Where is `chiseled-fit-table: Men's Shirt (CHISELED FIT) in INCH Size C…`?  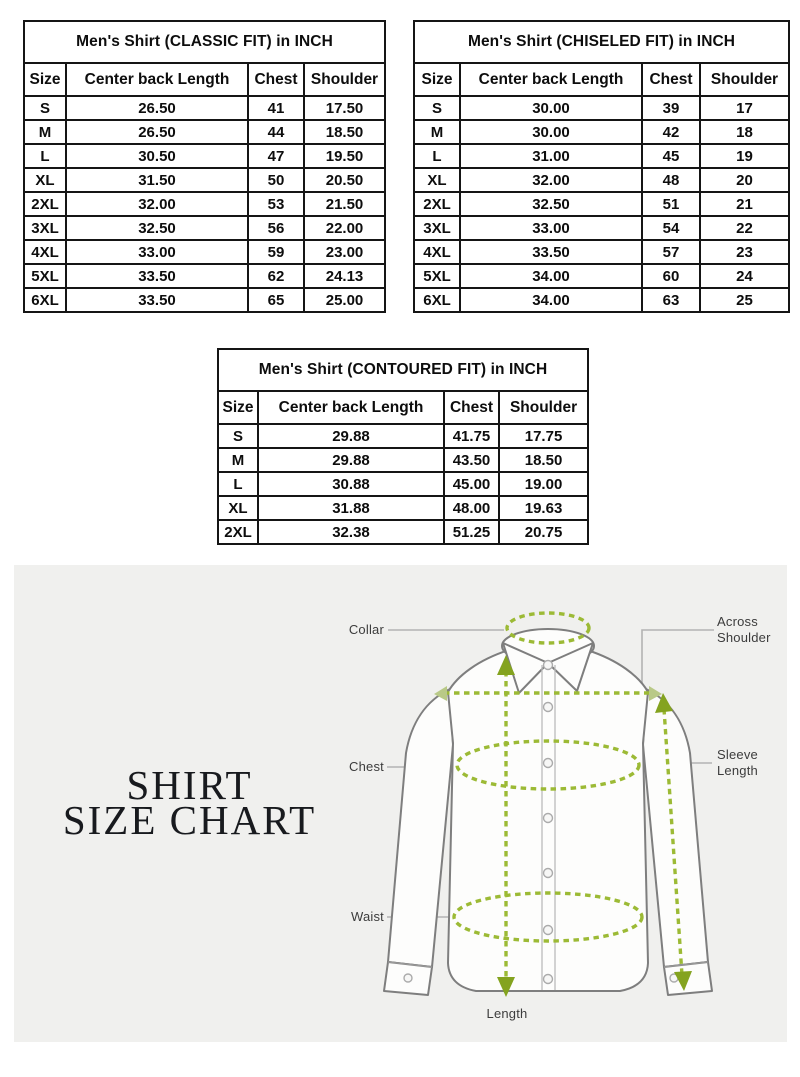
chiseled-fit-table: Men's Shirt (CHISELED FIT) in INCH Size C… is located at coordinates (601, 166).